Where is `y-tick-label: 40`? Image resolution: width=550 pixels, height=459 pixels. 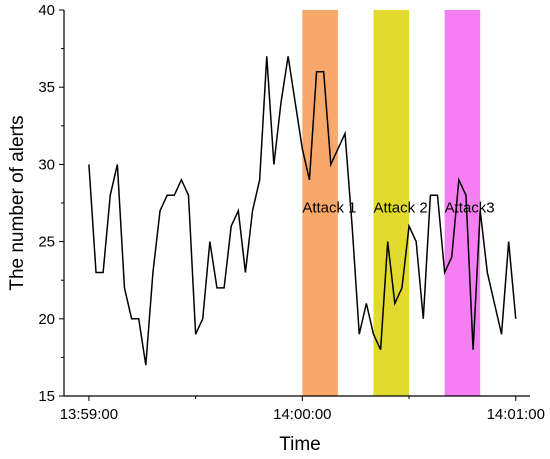
y-tick-label: 40 is located at coordinates (46, 10).